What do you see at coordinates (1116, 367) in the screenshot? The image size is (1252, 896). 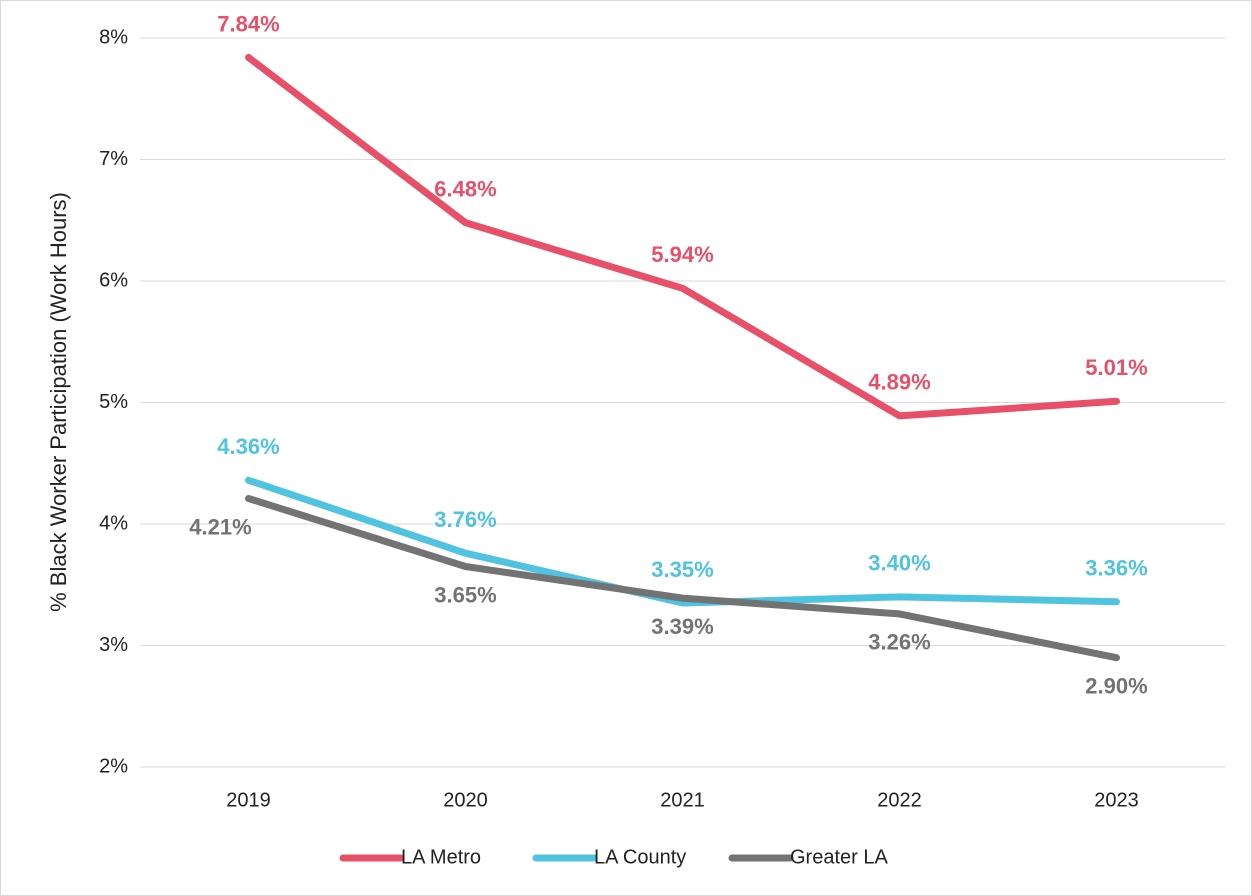 I see `data-label: 5.01%` at bounding box center [1116, 367].